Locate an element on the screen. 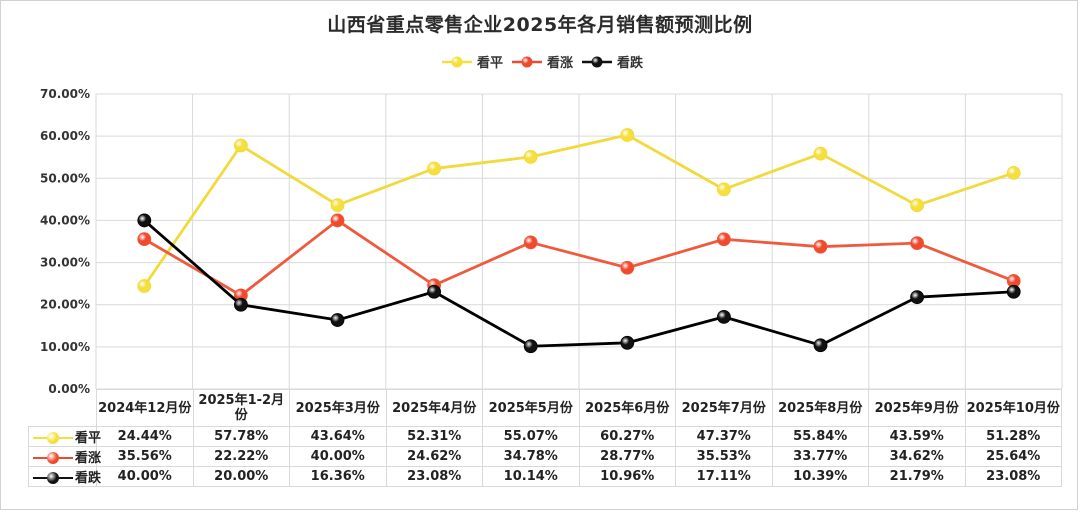 This screenshot has width=1080, height=520. category-label: 2025年3月份 is located at coordinates (338, 408).